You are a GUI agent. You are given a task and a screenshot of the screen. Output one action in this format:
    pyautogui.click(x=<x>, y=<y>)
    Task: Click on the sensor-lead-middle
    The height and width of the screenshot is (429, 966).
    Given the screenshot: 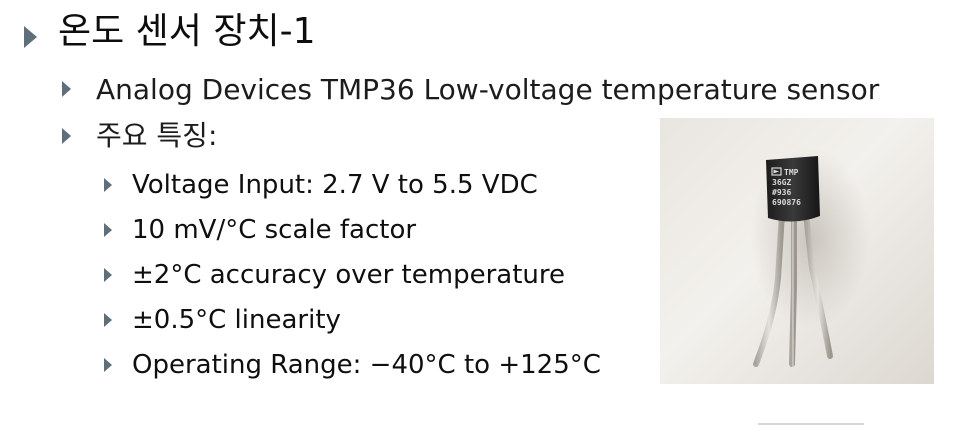 What is the action you would take?
    pyautogui.click(x=793, y=289)
    